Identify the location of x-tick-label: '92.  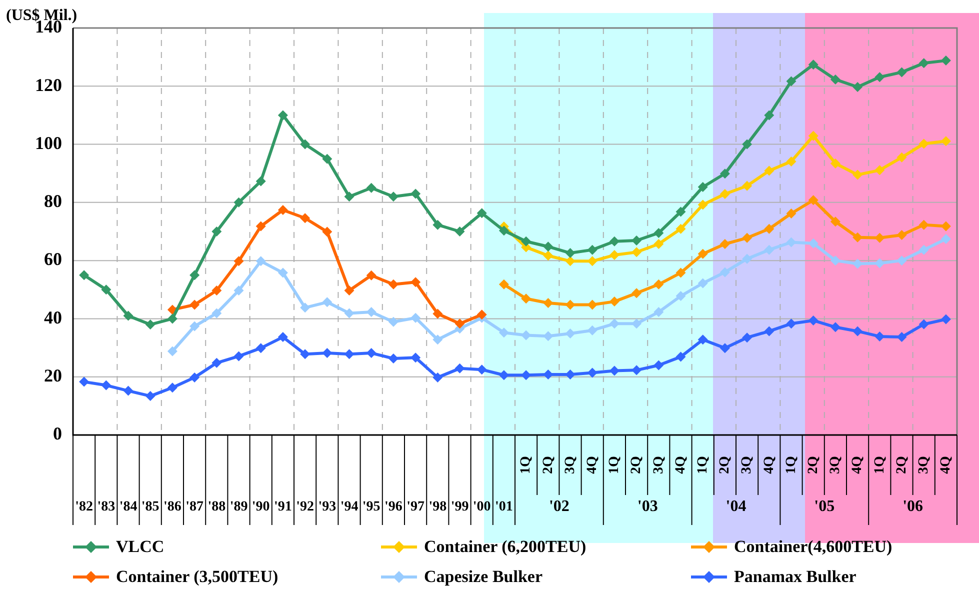
(305, 507).